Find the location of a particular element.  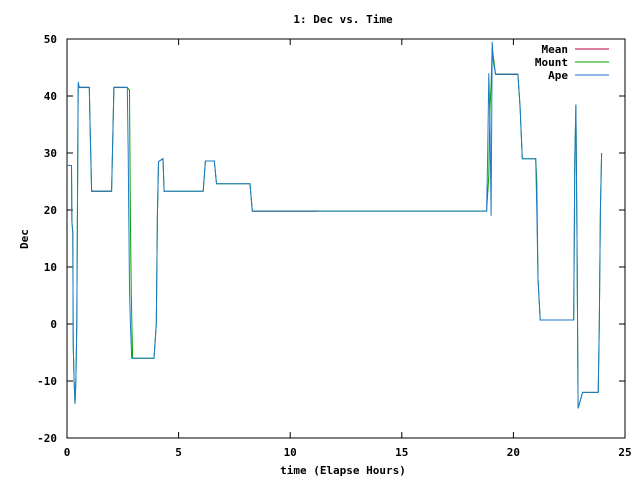

y-tick-label: 20 is located at coordinates (50, 210).